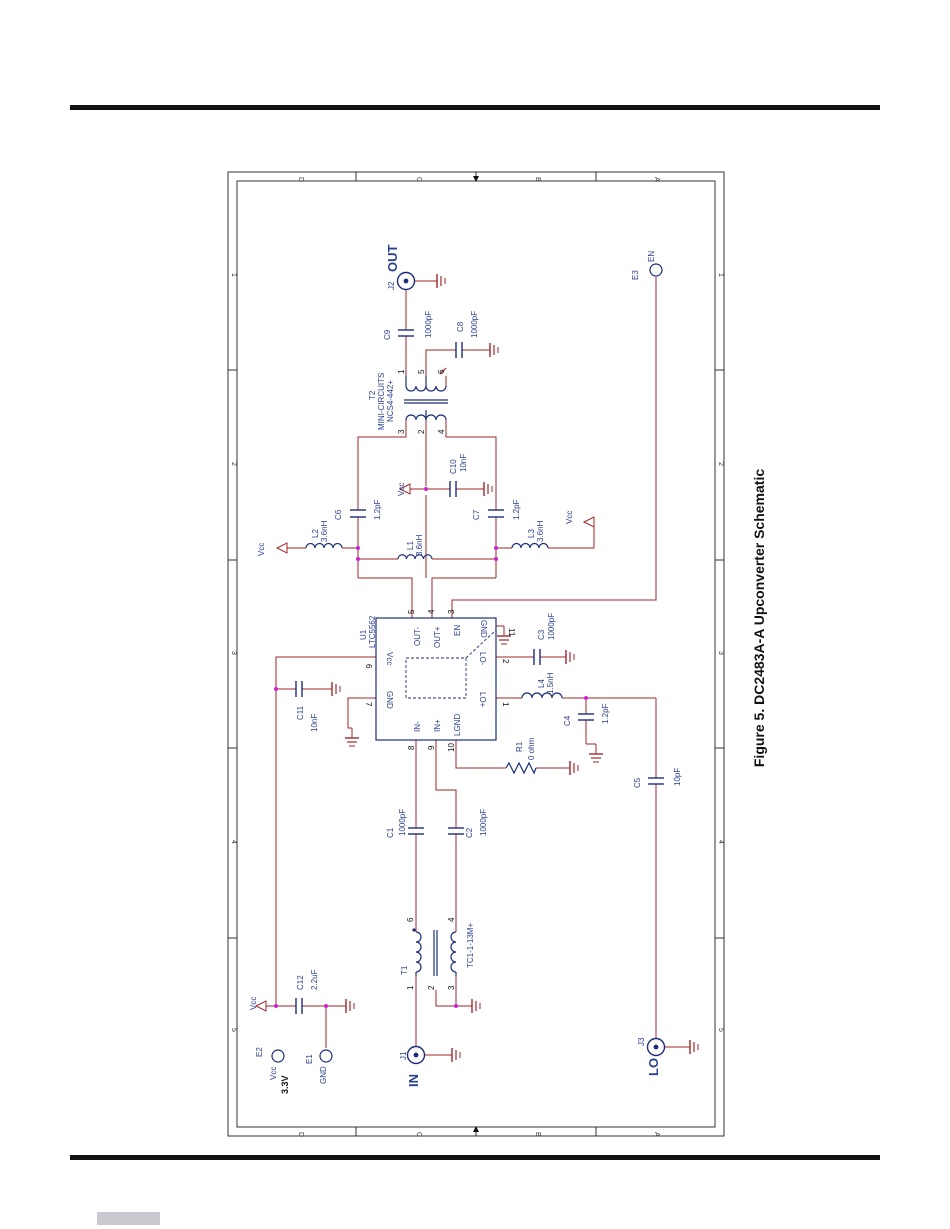 The image size is (950, 1229). What do you see at coordinates (363, 634) in the screenshot?
I see `ic-ref: U1` at bounding box center [363, 634].